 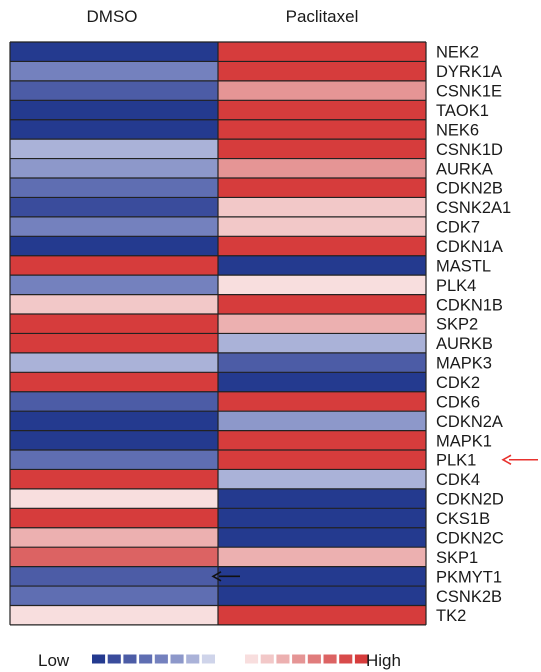 What do you see at coordinates (469, 92) in the screenshot?
I see `row-label: CSNK1E` at bounding box center [469, 92].